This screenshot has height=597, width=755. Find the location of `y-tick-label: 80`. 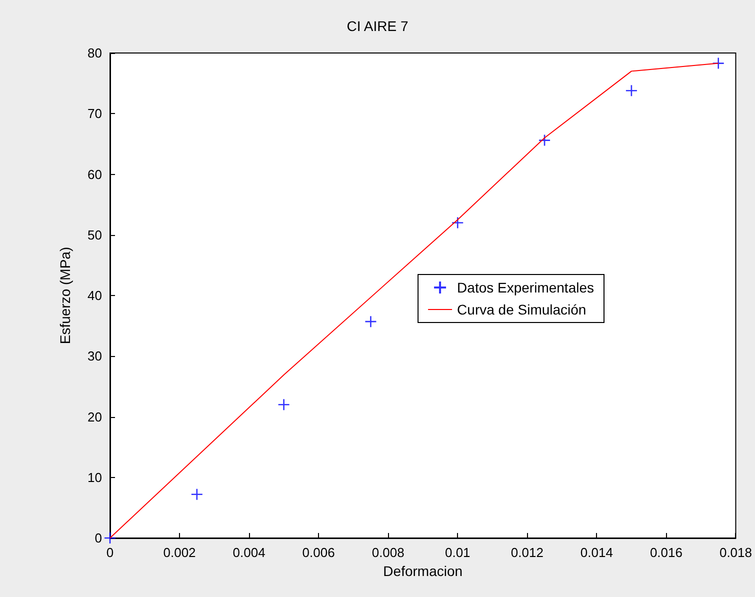

y-tick-label: 80 is located at coordinates (95, 53).